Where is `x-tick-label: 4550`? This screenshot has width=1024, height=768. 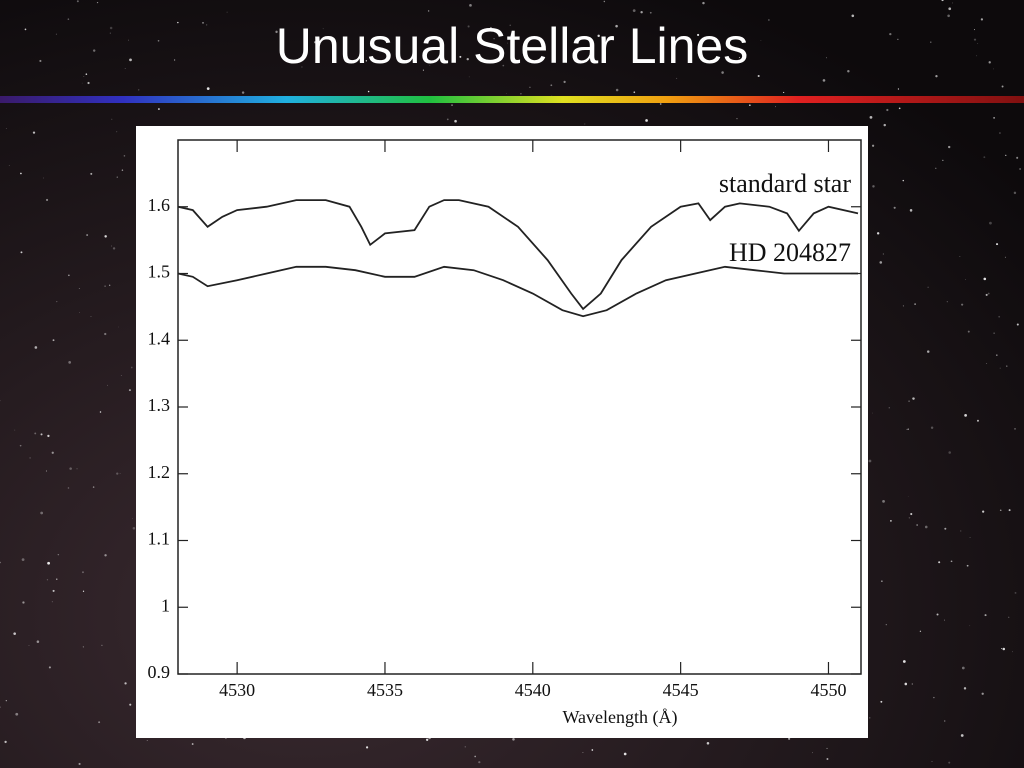
x-tick-label: 4550 is located at coordinates (828, 690).